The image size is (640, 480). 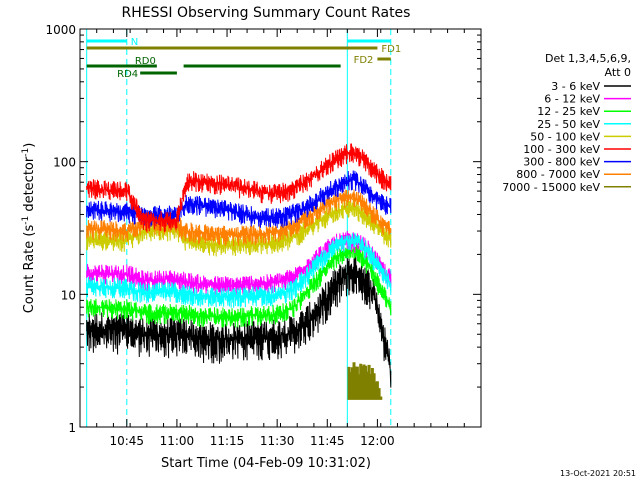 I want to click on chart-title: RHESSI Observing Summary Count Rates, so click(x=266, y=13).